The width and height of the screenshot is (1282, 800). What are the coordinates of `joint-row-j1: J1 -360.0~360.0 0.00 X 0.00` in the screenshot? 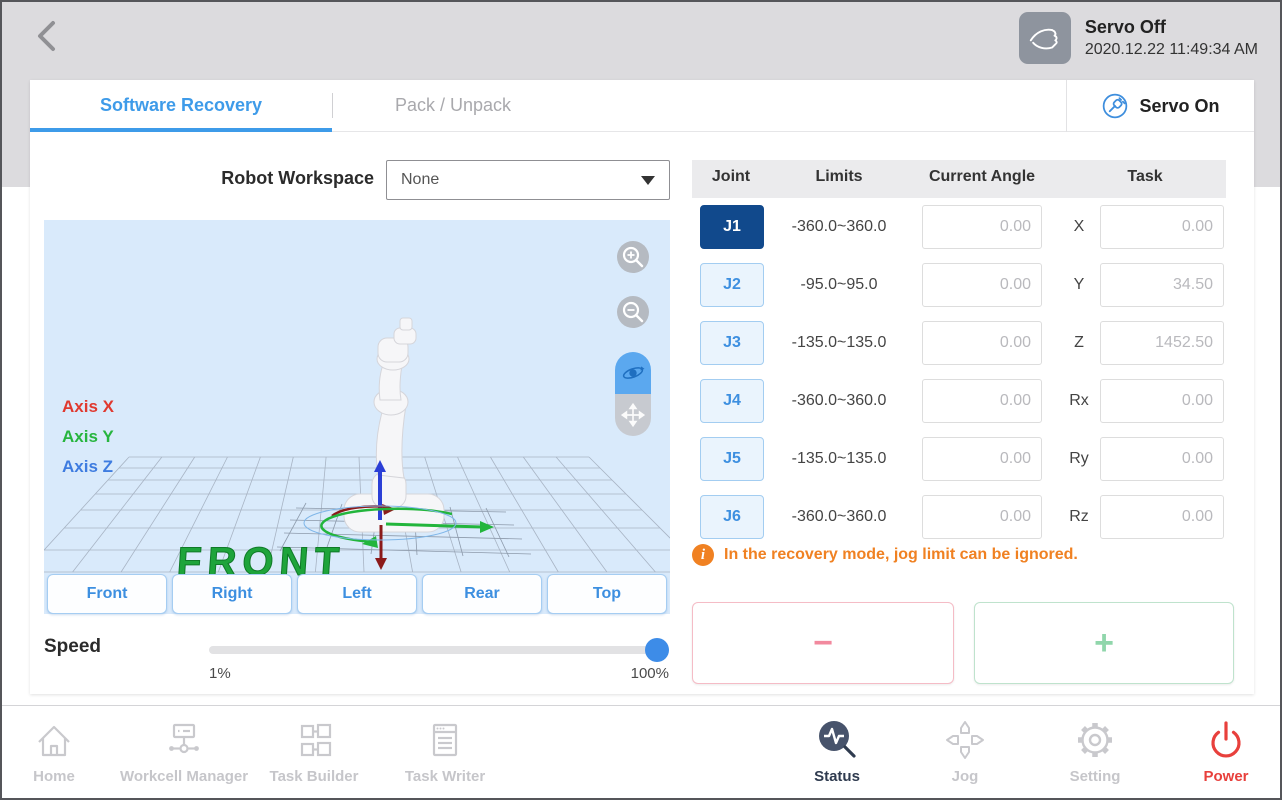 It's located at (642, 227).